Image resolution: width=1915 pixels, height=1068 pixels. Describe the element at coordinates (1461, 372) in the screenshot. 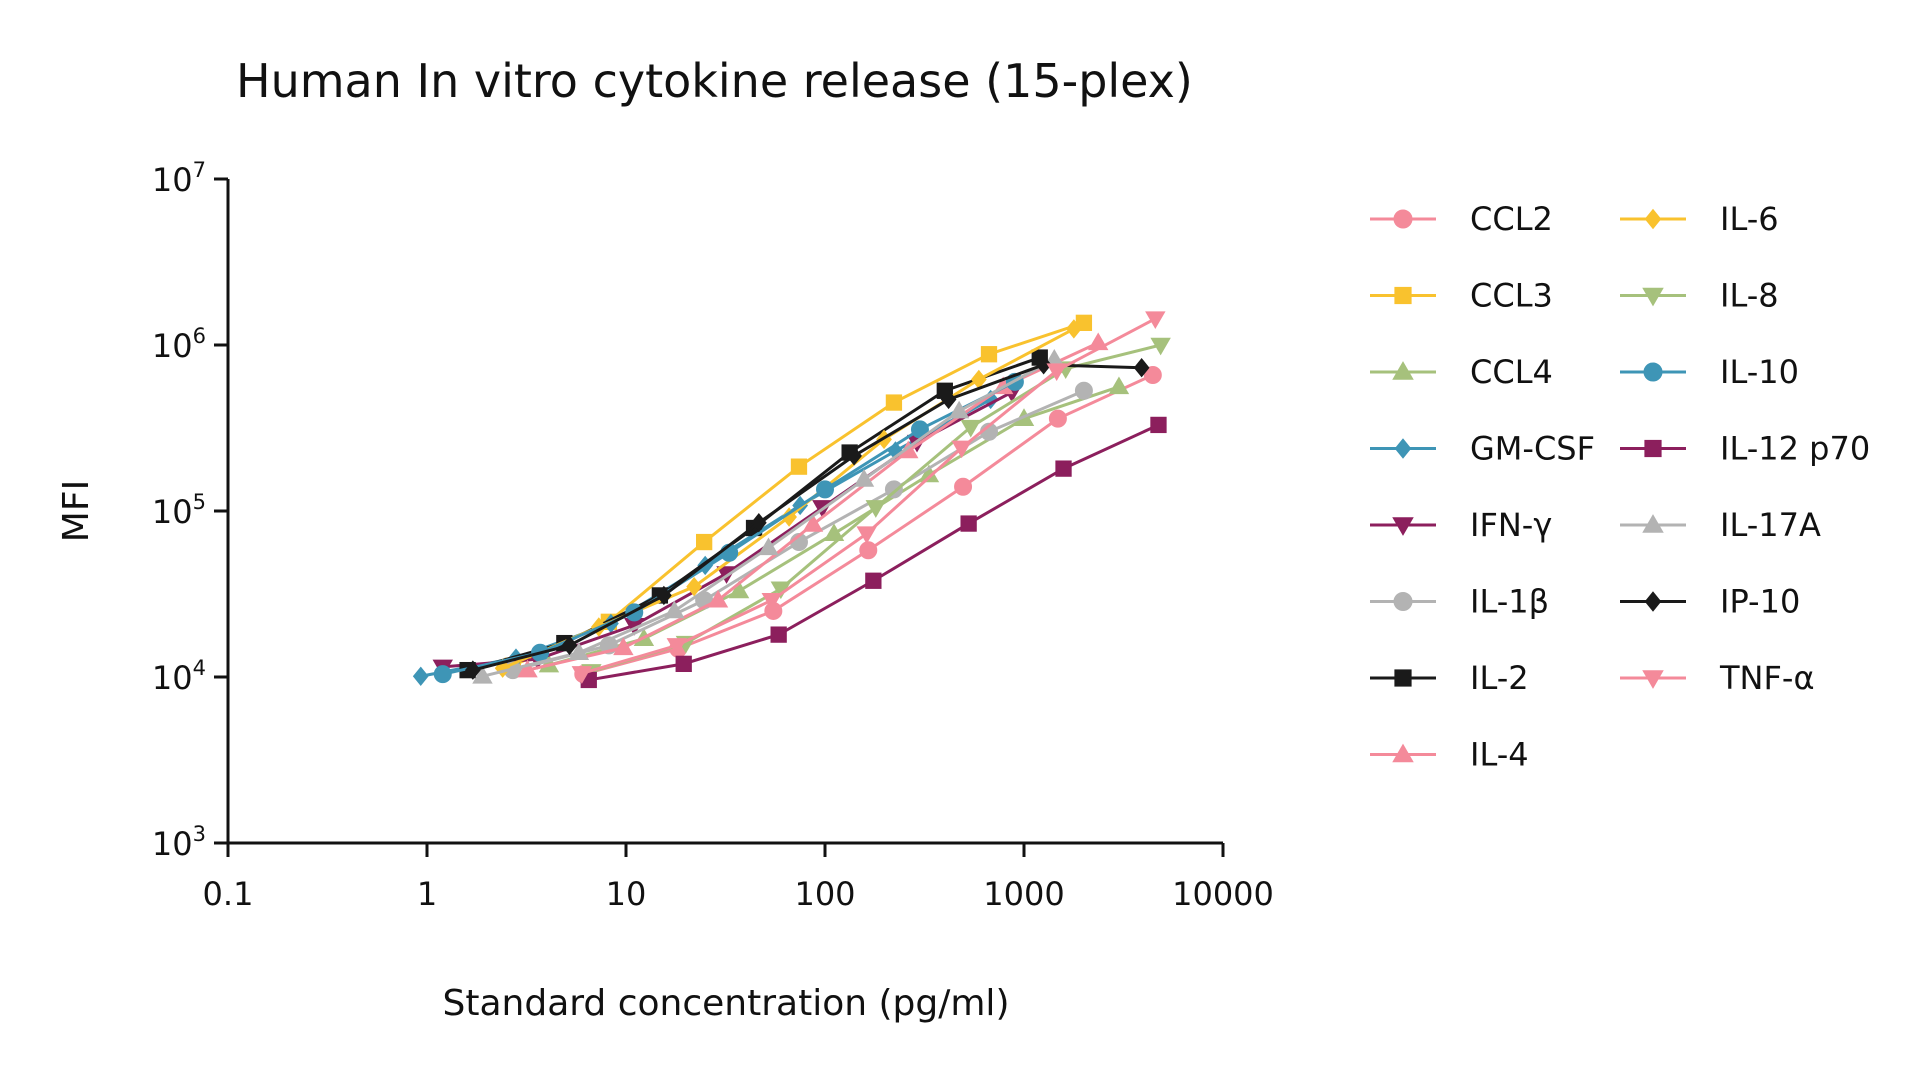

I see `legend-item: CCL4` at that location.